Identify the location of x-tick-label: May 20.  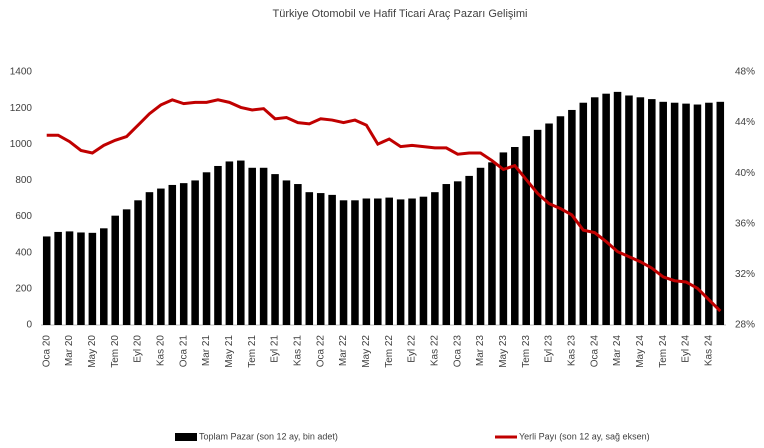
(92, 351).